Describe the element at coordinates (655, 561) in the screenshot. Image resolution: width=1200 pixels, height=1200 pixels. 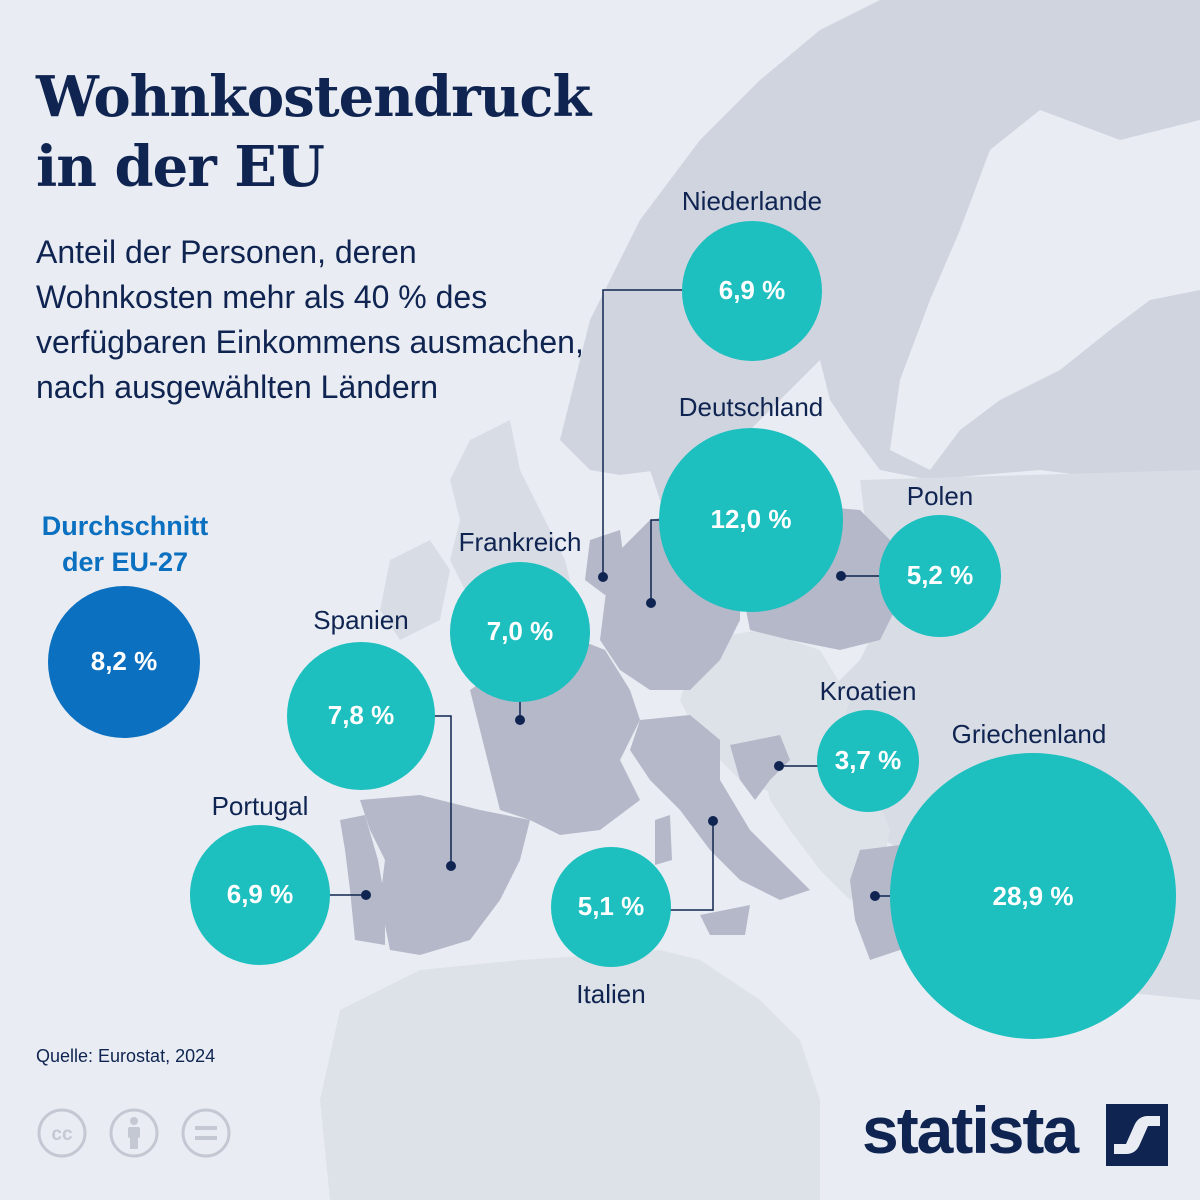
I see `connector-deutschland` at that location.